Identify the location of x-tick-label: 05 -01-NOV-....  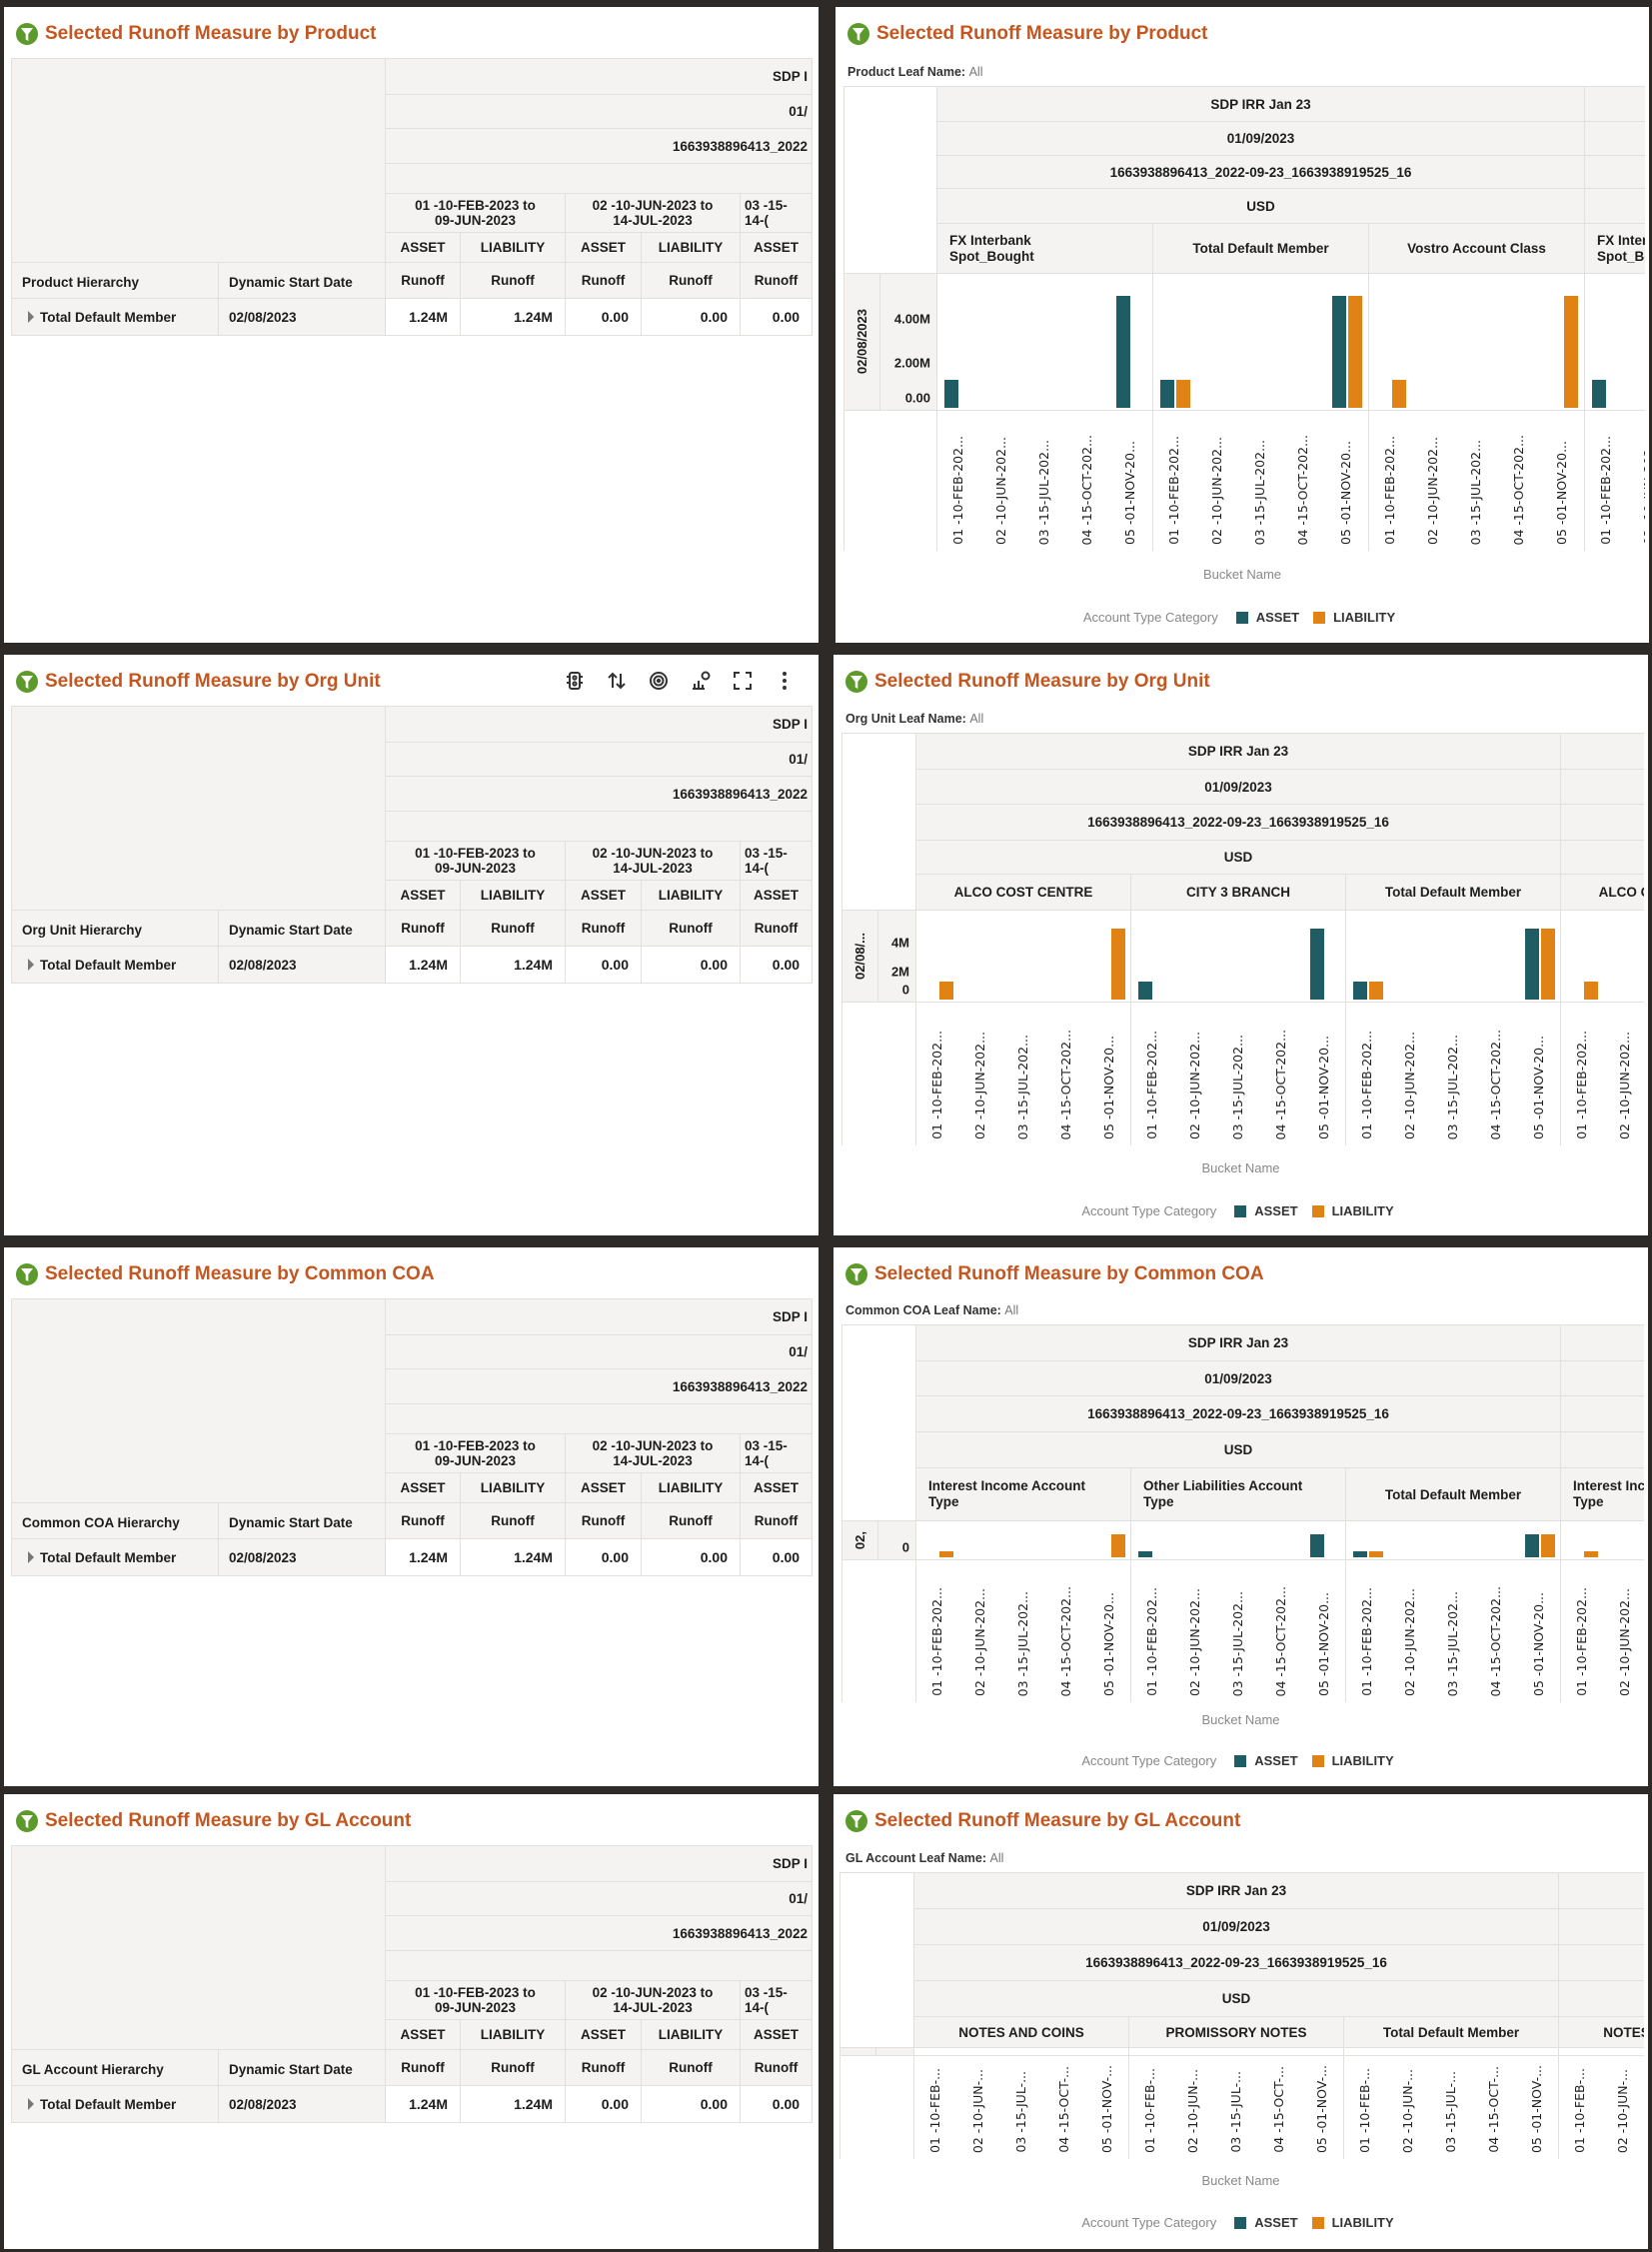
(1106, 2109).